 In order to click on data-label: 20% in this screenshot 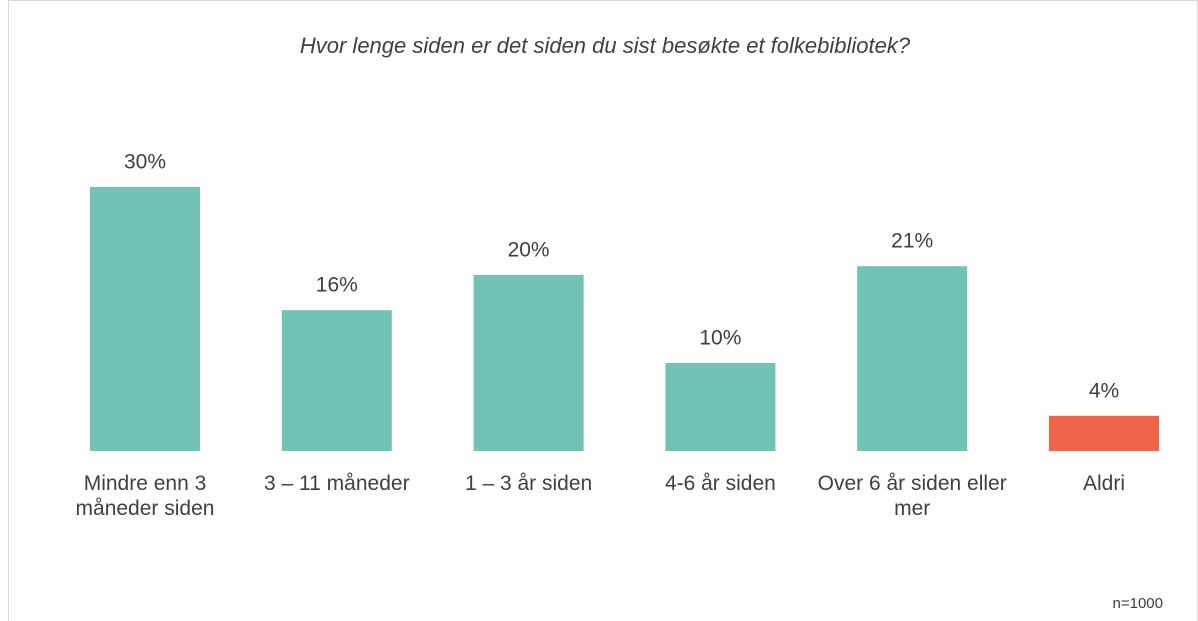, I will do `click(529, 250)`.